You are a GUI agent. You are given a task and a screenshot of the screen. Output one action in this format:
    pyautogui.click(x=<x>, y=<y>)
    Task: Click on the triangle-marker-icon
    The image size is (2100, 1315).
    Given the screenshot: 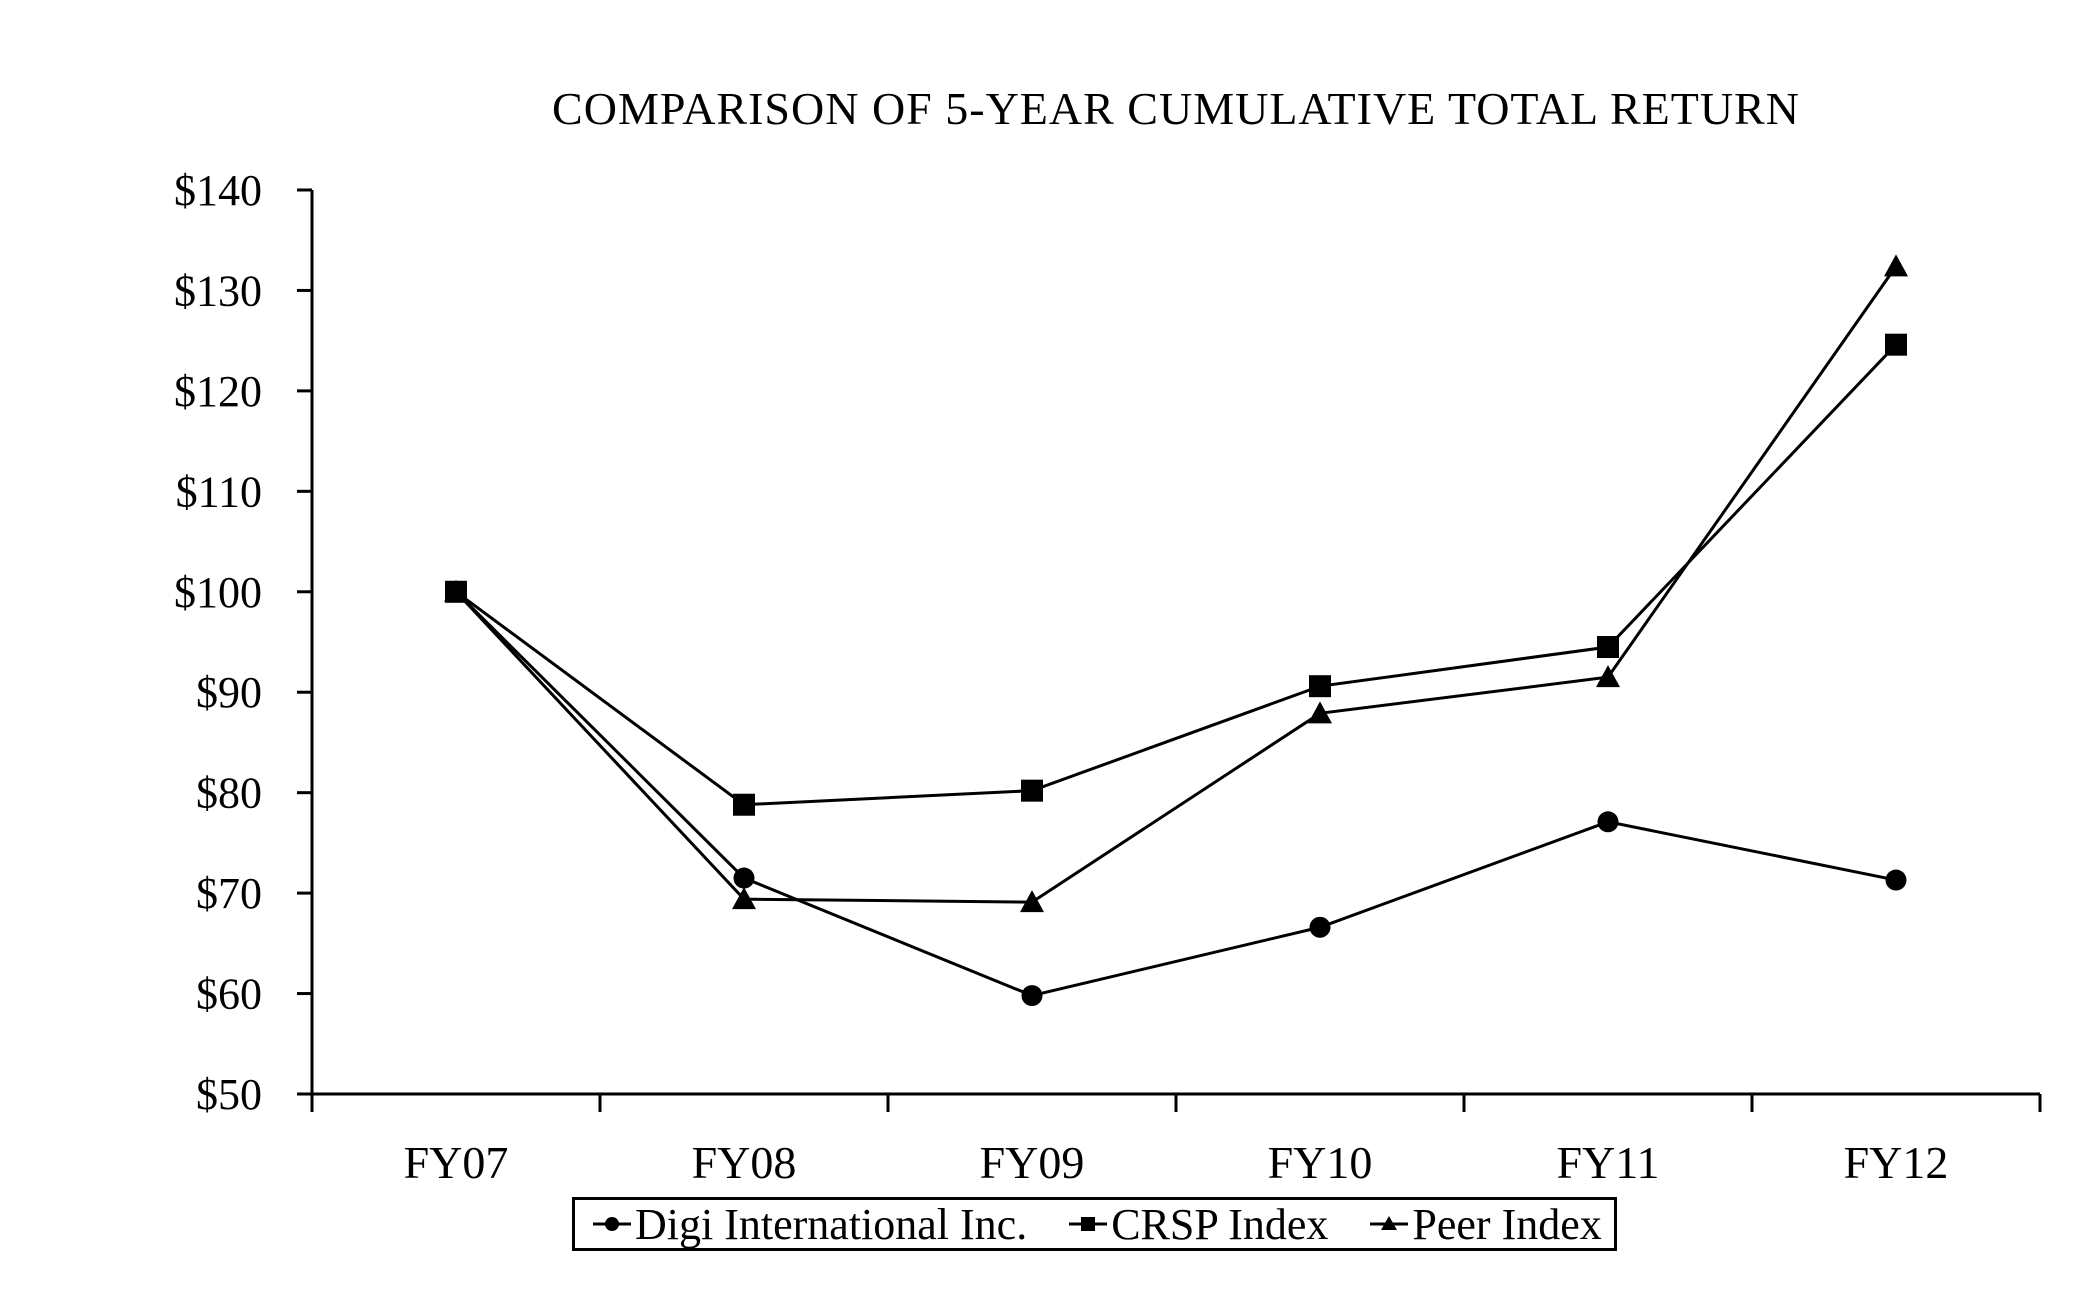 What is the action you would take?
    pyautogui.click(x=1389, y=1223)
    